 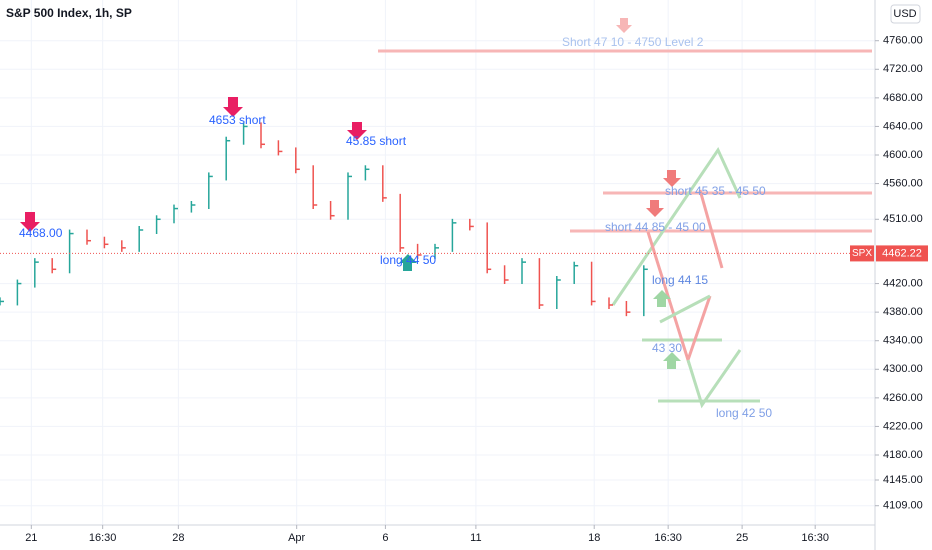 I want to click on y-tick-label: 4300.00, so click(x=903, y=369).